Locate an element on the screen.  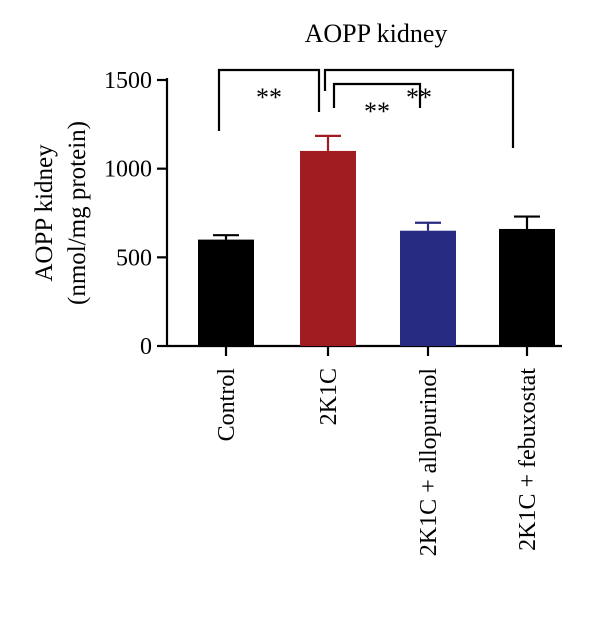
y-tick-label: 0 is located at coordinates (146, 347).